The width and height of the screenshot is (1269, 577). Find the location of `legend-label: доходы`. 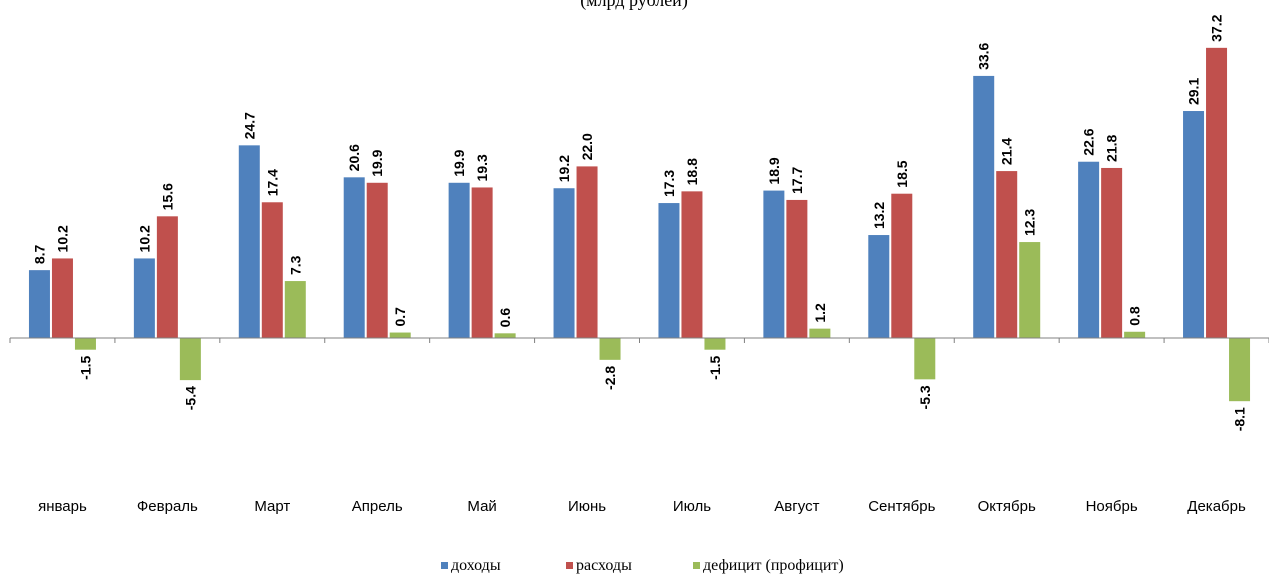

legend-label: доходы is located at coordinates (476, 565).